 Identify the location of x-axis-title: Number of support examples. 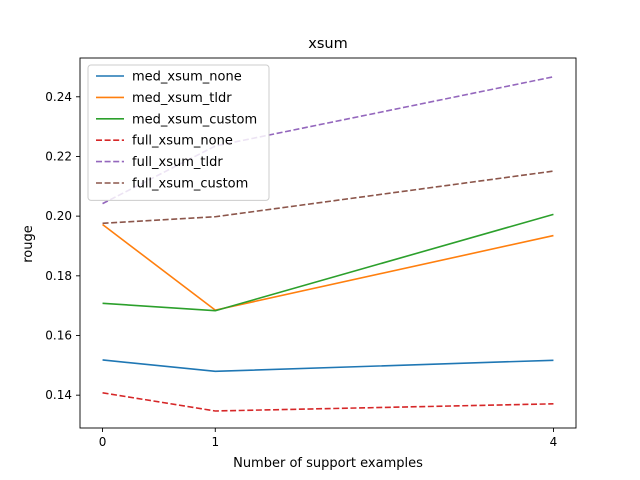
(328, 463).